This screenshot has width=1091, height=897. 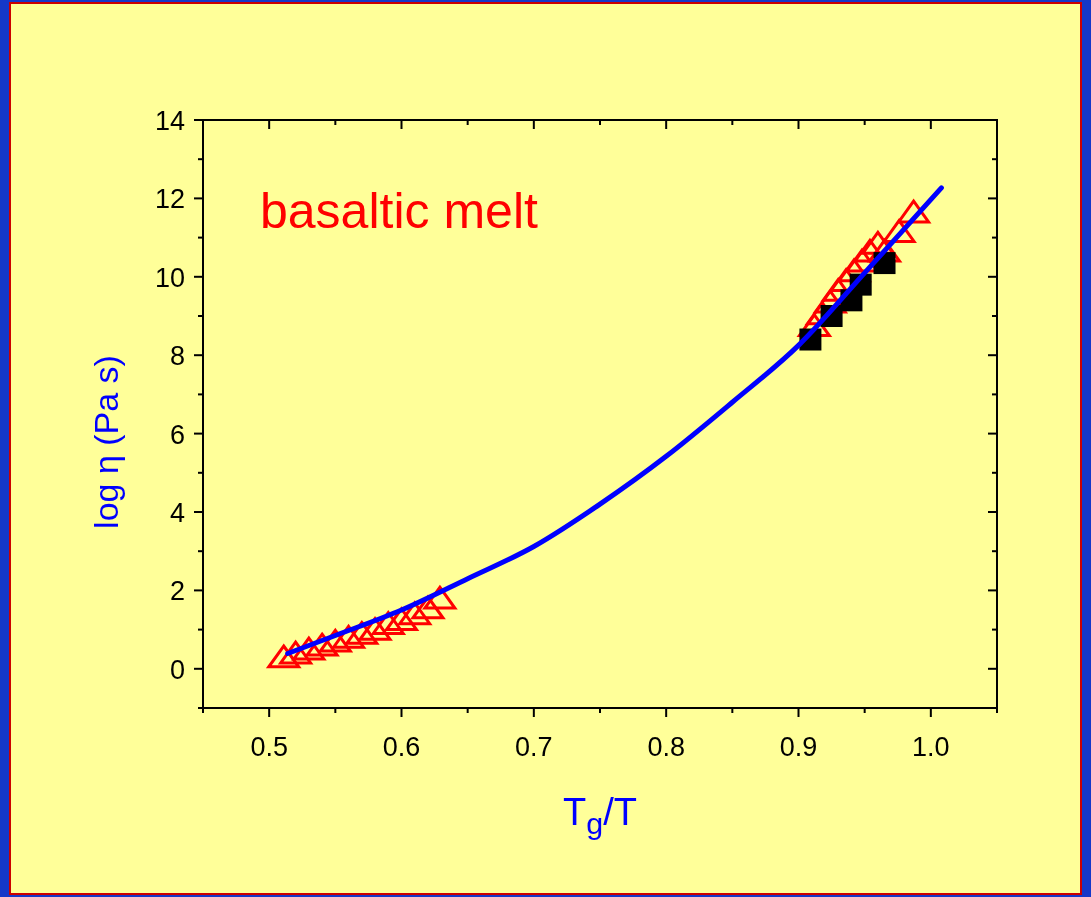 What do you see at coordinates (177, 591) in the screenshot?
I see `y-tick-label: 2` at bounding box center [177, 591].